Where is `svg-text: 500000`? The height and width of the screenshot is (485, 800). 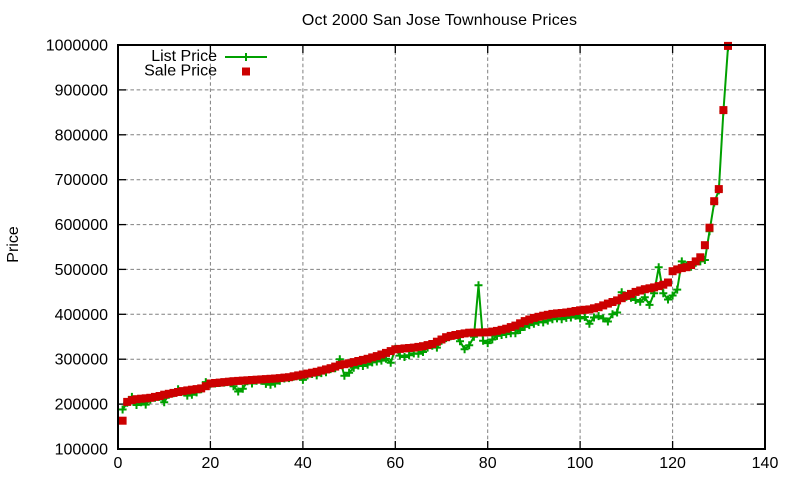 svg-text: 500000 is located at coordinates (81, 270).